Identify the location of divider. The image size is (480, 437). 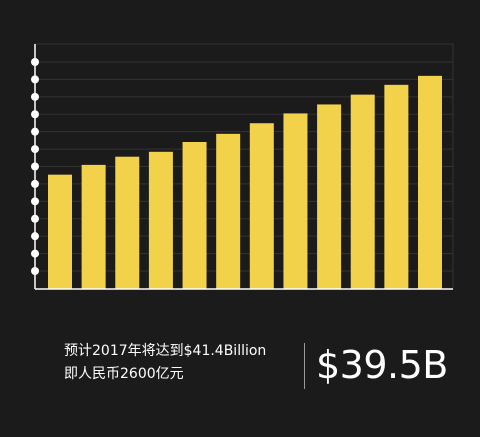
(304, 366).